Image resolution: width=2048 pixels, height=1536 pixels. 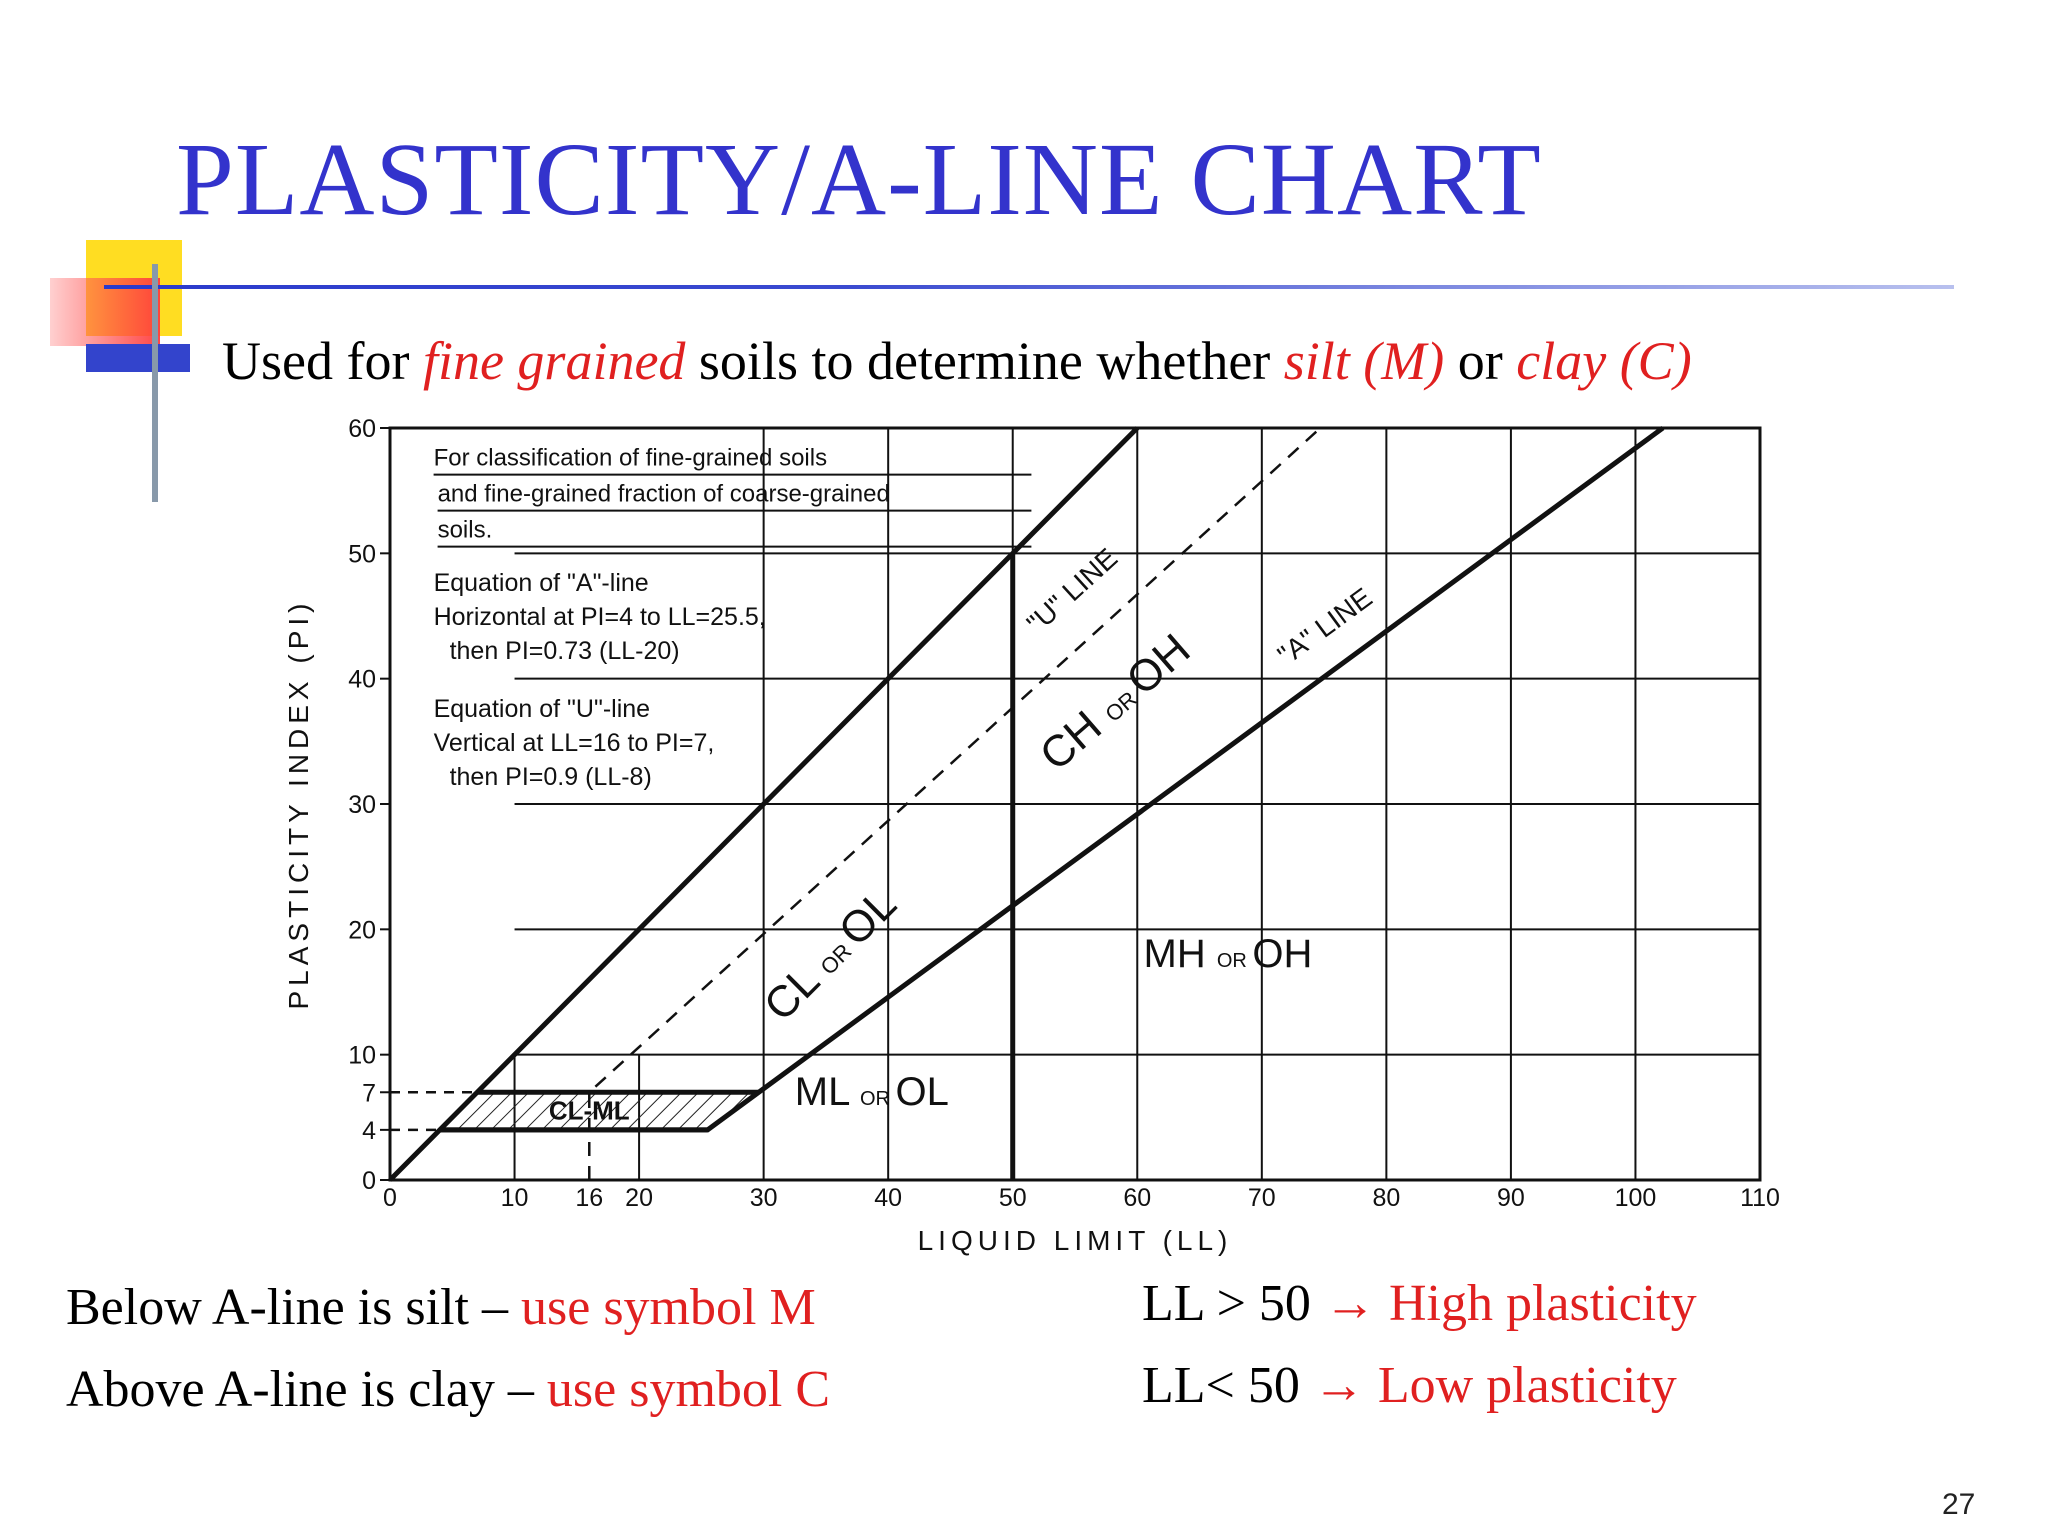 What do you see at coordinates (589, 1110) in the screenshot?
I see `zone-label-cl-ml: CL-ML` at bounding box center [589, 1110].